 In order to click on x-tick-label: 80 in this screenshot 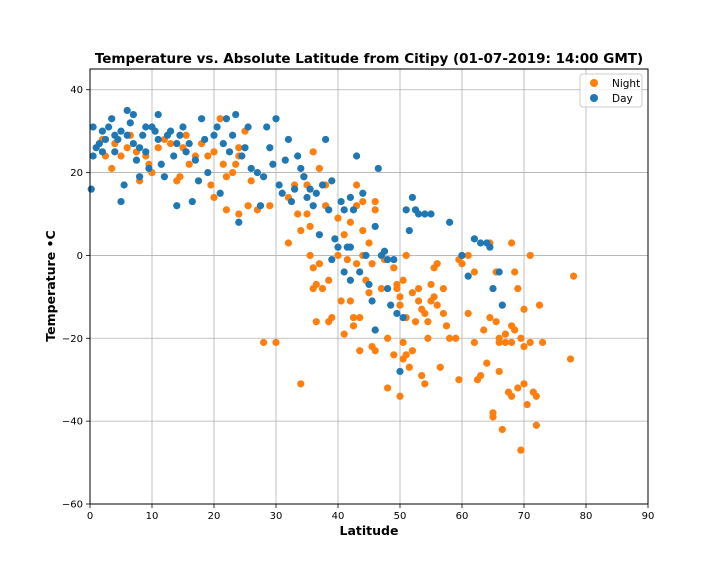, I will do `click(586, 516)`.